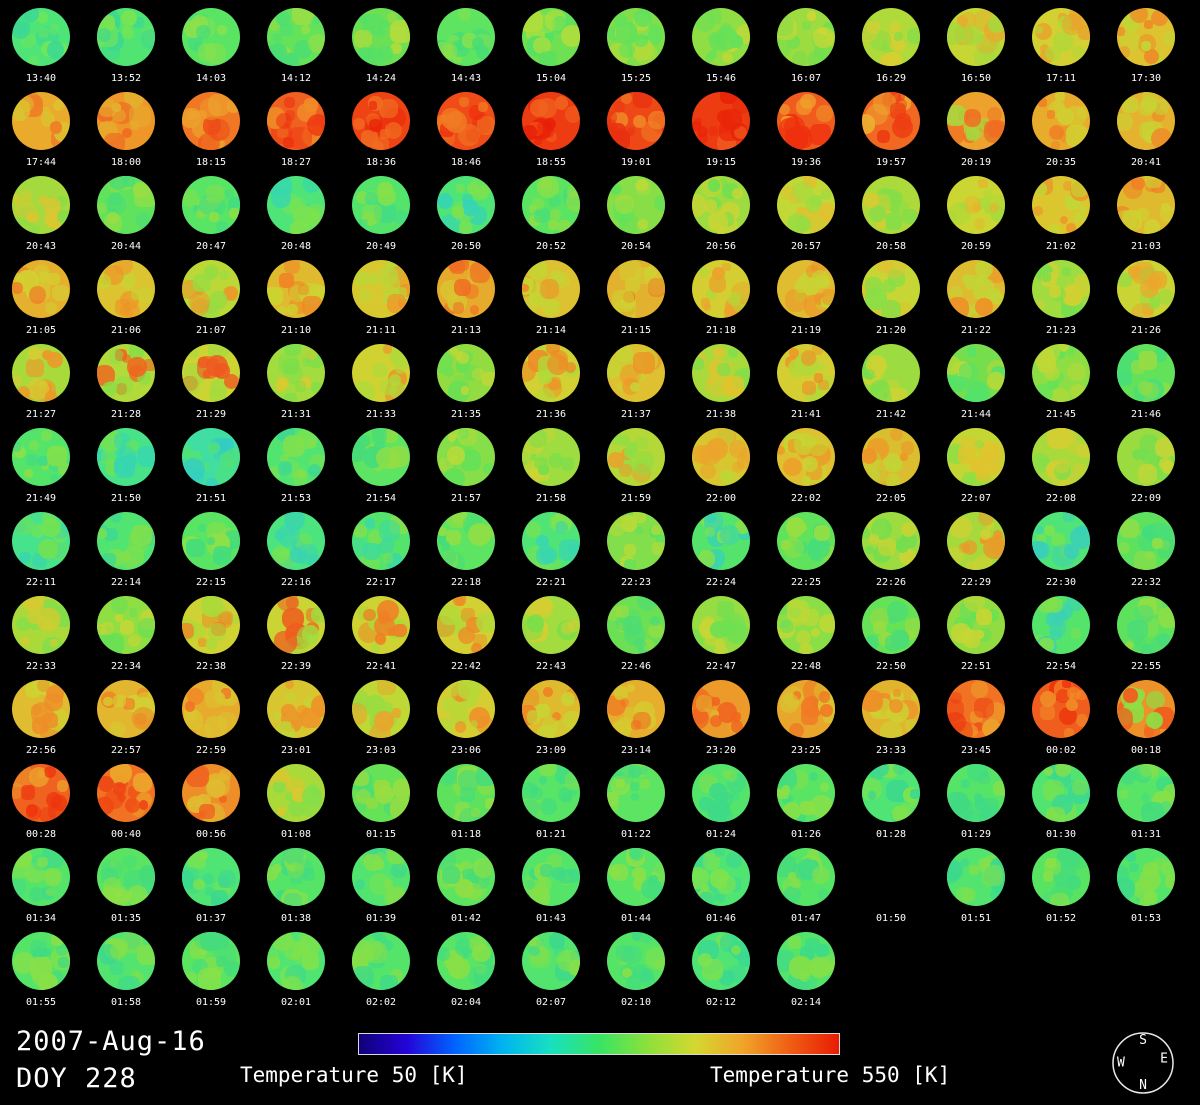 The height and width of the screenshot is (1105, 1200). I want to click on frame-time-label: 23:03, so click(381, 750).